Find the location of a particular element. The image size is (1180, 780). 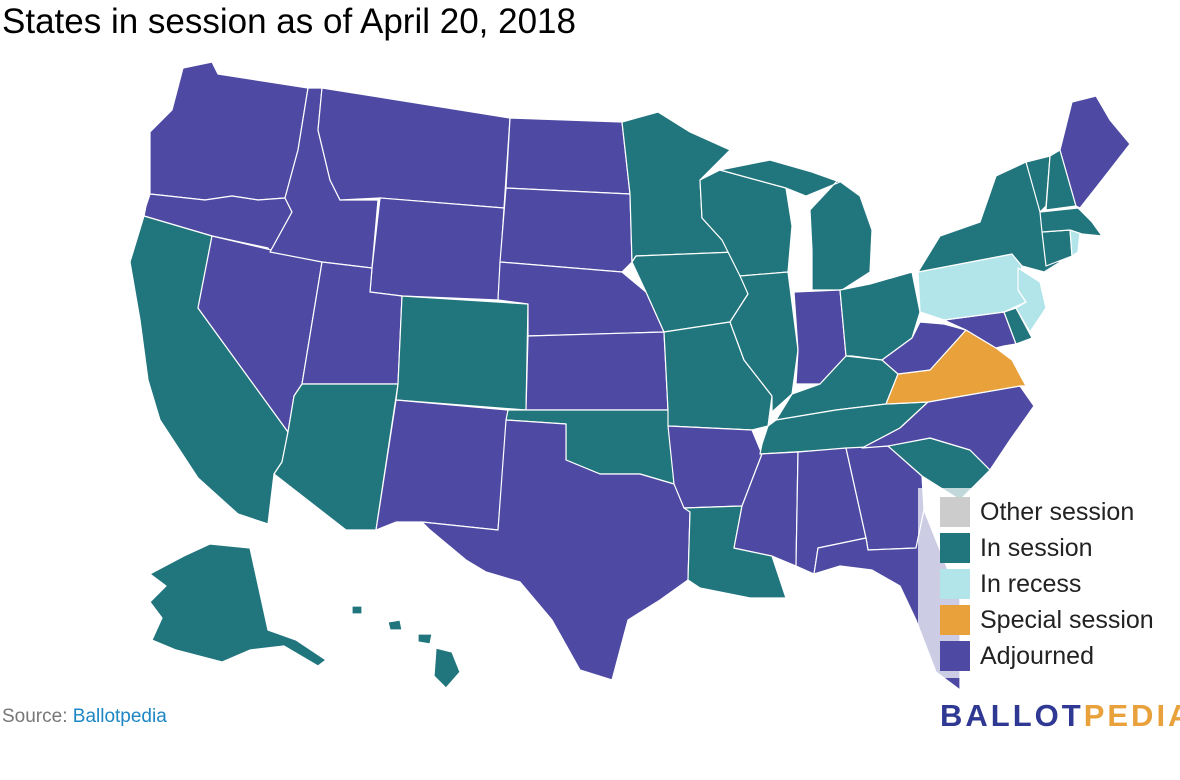

state-ct is located at coordinates (1057, 248).